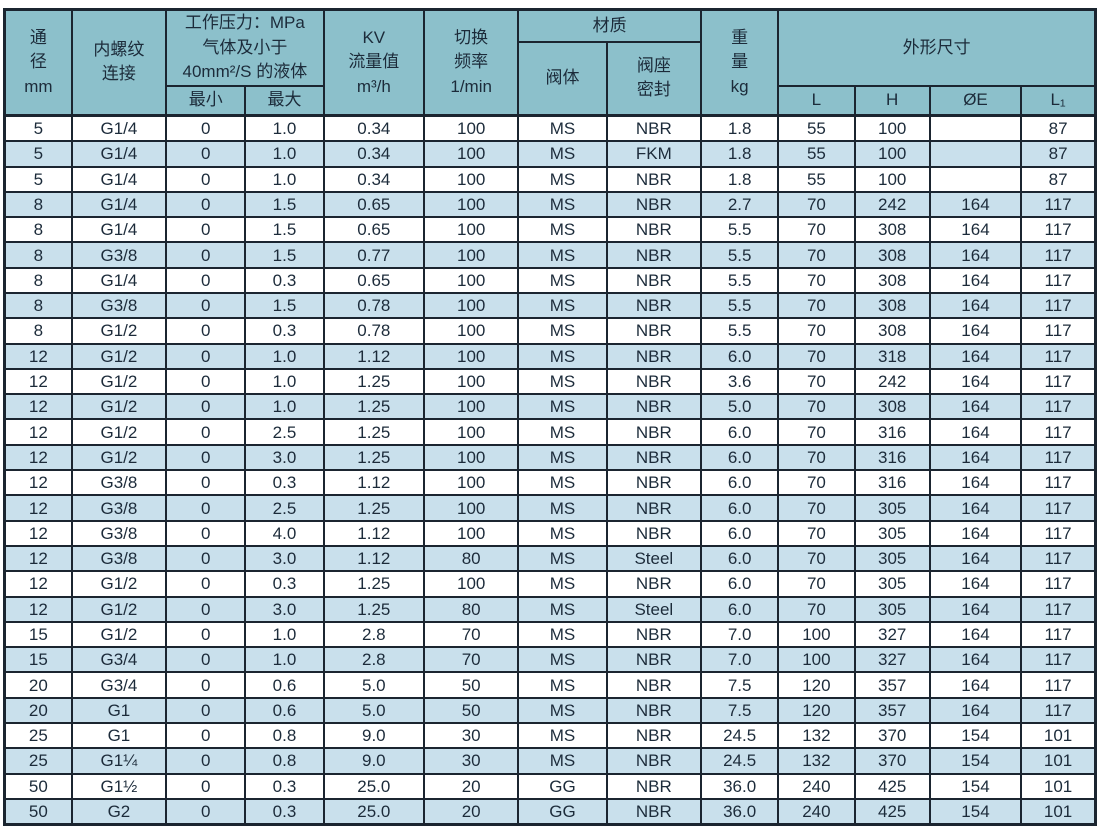 The image size is (1100, 835). Describe the element at coordinates (739, 331) in the screenshot. I see `cell: 5.5` at that location.